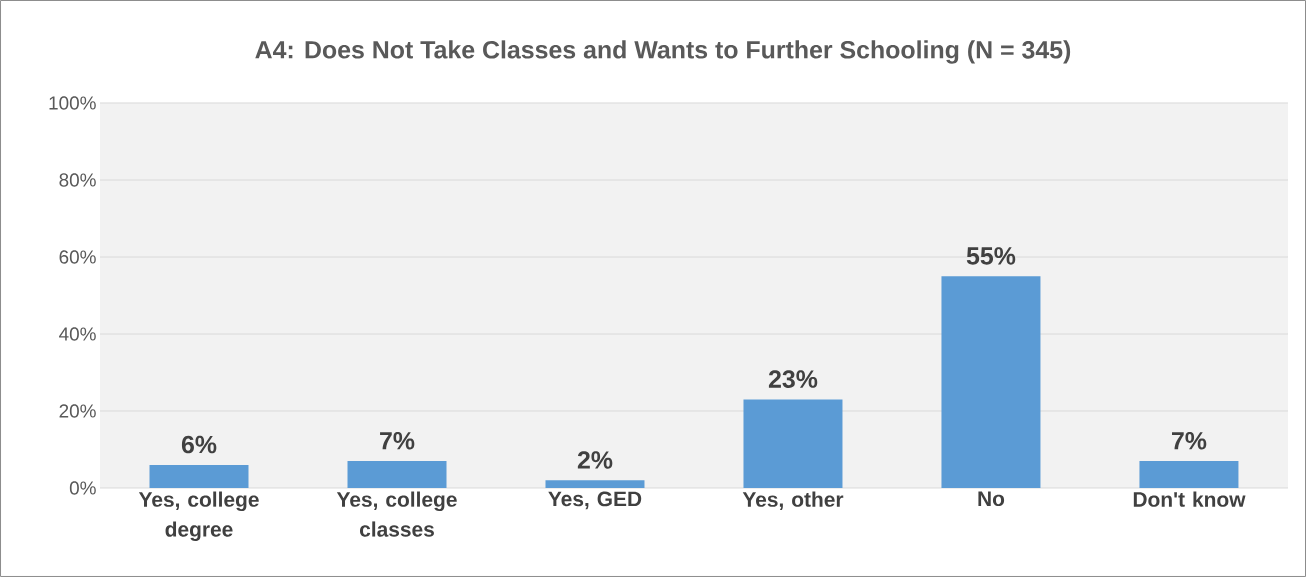 The width and height of the screenshot is (1306, 577). Describe the element at coordinates (595, 500) in the screenshot. I see `x-tick-label: Yes, GED` at that location.